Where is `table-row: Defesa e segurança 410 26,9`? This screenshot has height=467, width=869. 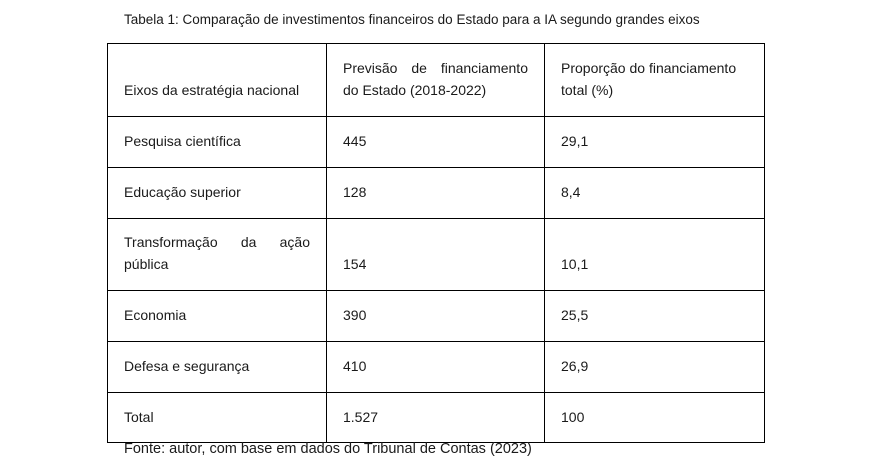
table-row: Defesa e segurança 410 26,9 is located at coordinates (436, 367).